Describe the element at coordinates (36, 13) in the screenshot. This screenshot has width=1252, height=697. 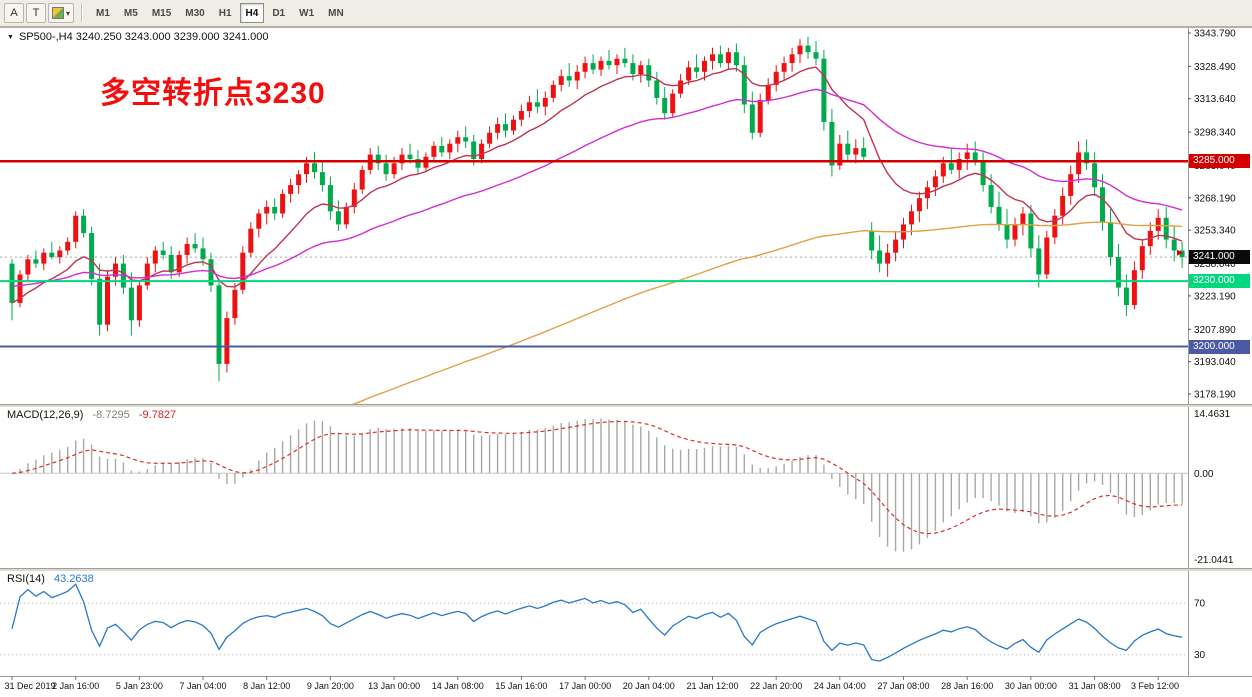
I see `text-tool-button: T` at that location.